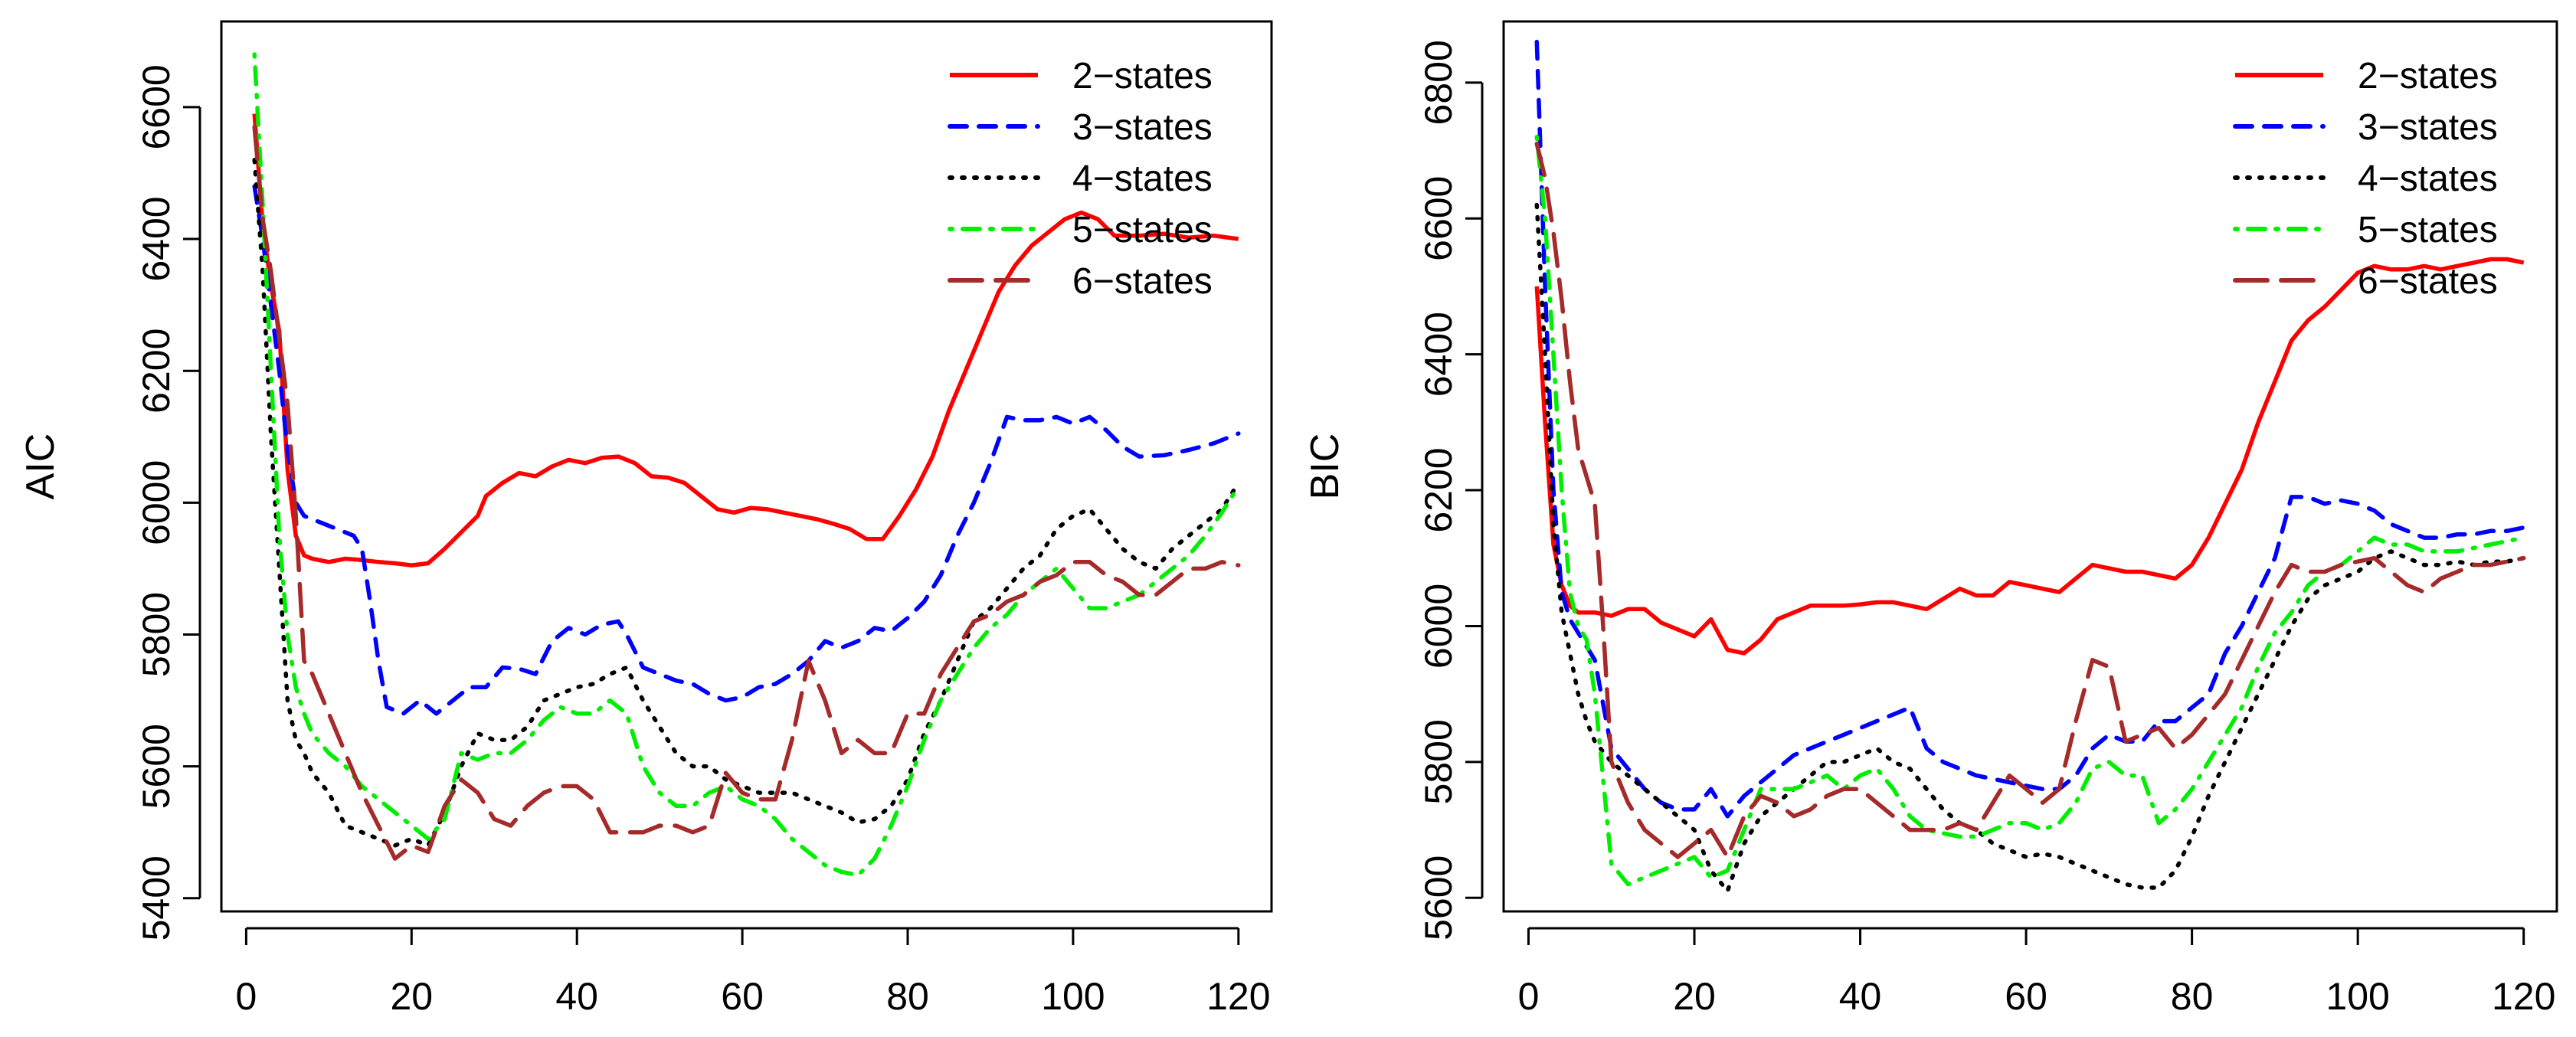  What do you see at coordinates (2029, 456) in the screenshot?
I see `series-line-2-states` at bounding box center [2029, 456].